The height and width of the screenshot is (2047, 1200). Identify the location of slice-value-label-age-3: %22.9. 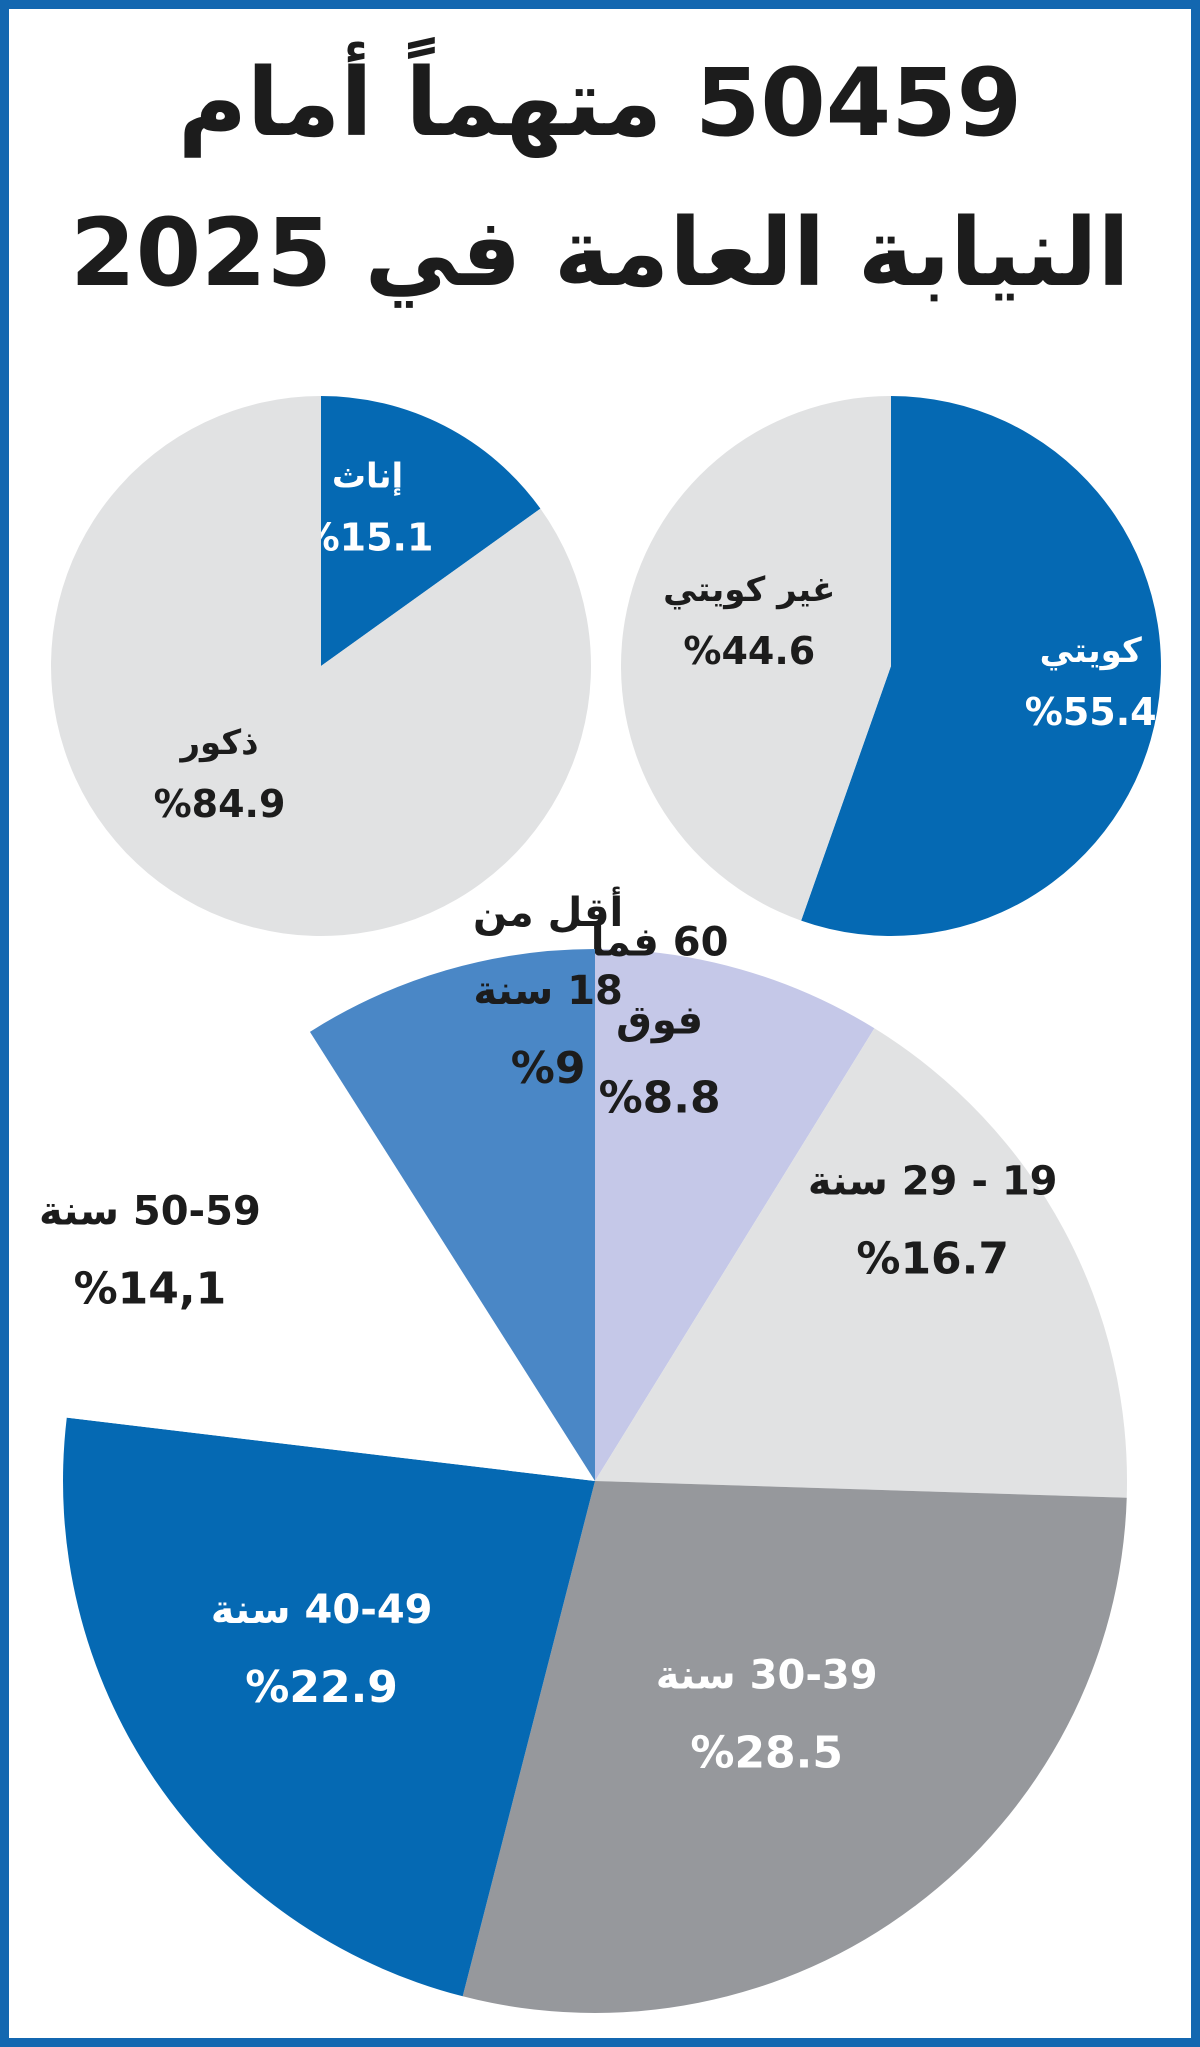
(321, 1687).